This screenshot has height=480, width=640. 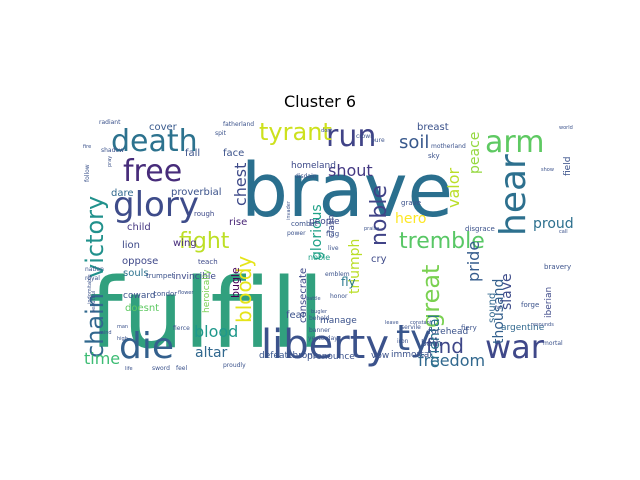 What do you see at coordinates (433, 127) in the screenshot?
I see `word-breast: breast` at bounding box center [433, 127].